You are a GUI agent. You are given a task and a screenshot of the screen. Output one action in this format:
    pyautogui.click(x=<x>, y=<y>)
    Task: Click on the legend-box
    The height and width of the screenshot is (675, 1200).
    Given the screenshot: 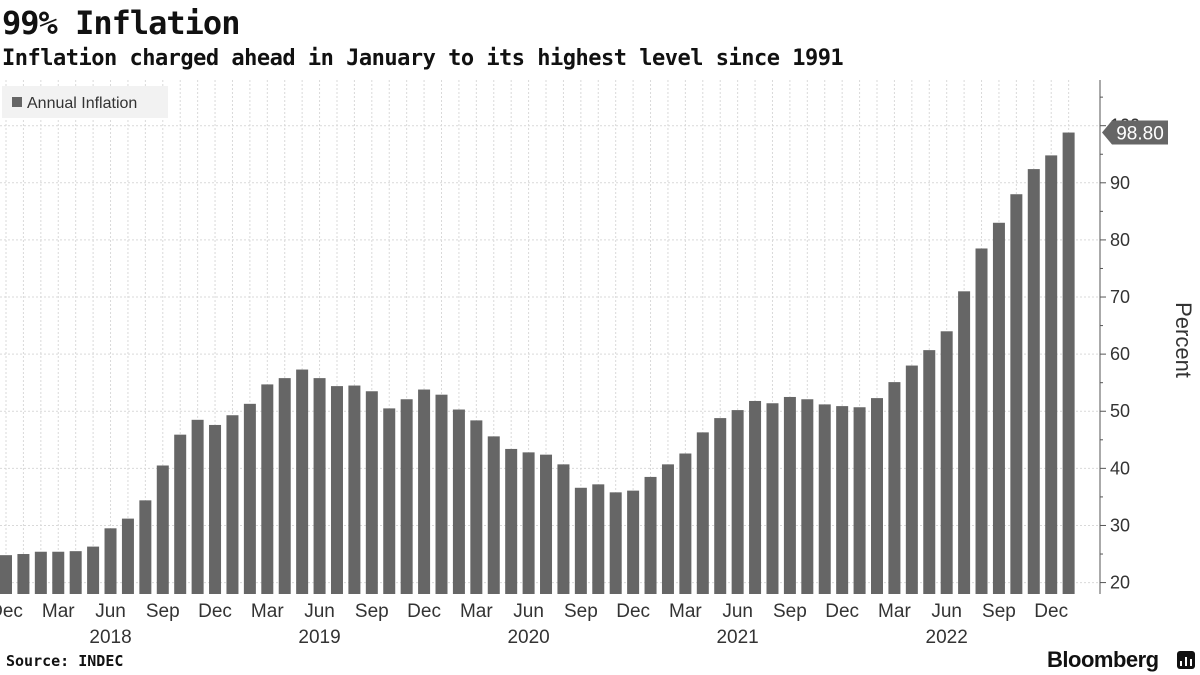 What is the action you would take?
    pyautogui.click(x=85, y=102)
    